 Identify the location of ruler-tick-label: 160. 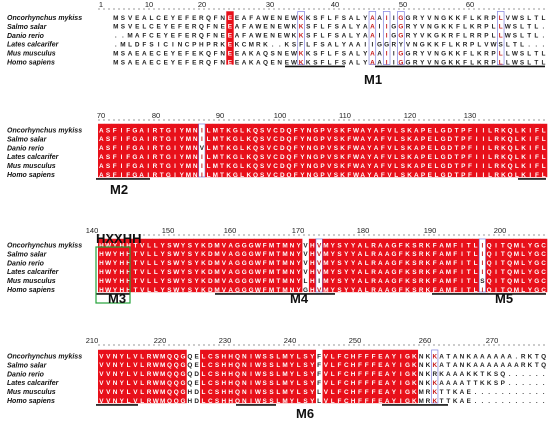
(230, 230).